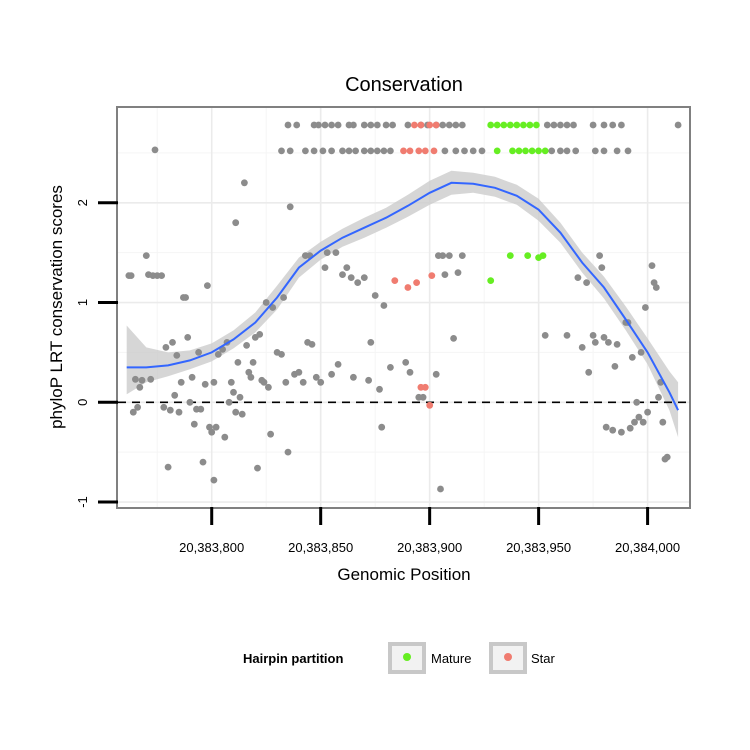 The height and width of the screenshot is (750, 750). What do you see at coordinates (543, 658) in the screenshot?
I see `legend-label-star: Star` at bounding box center [543, 658].